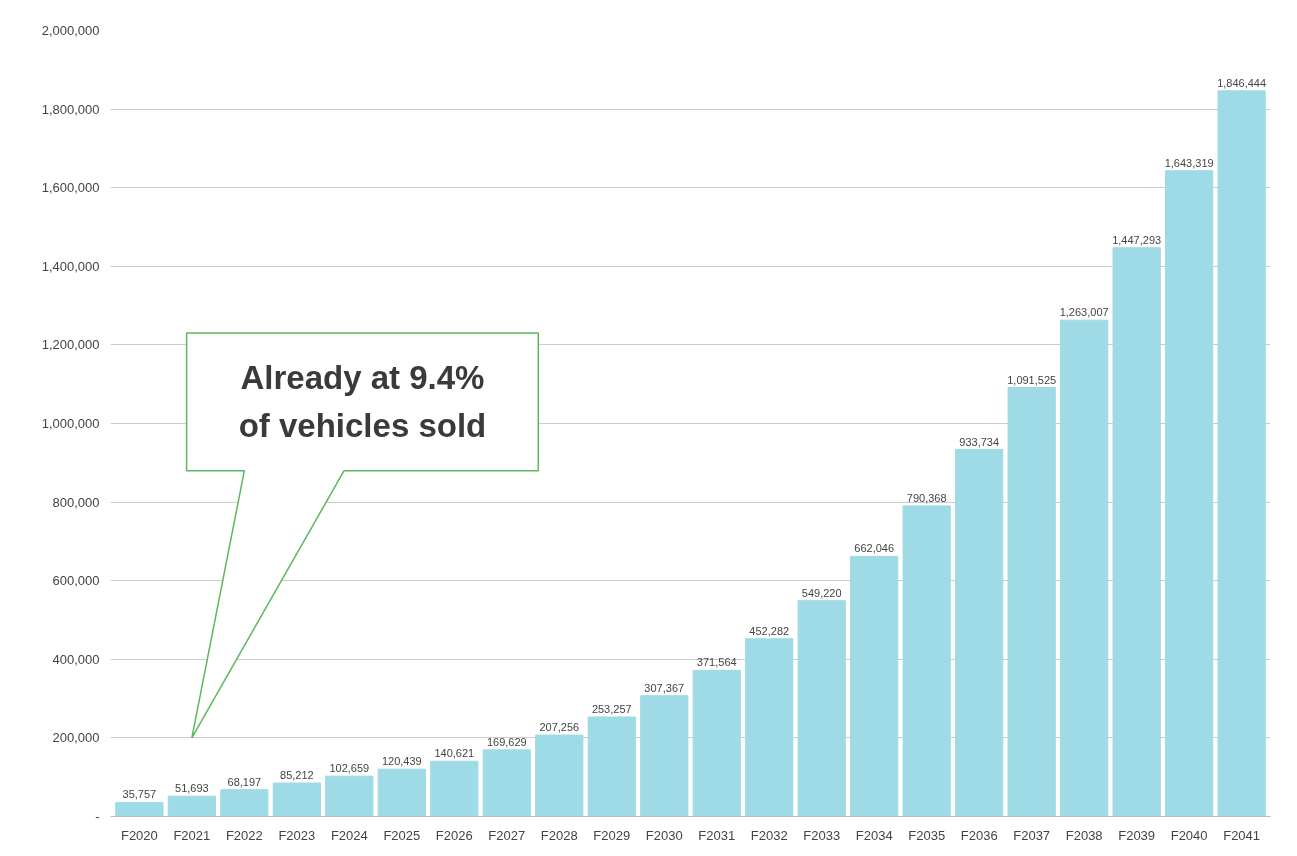  I want to click on x-tick-label: F2029, so click(612, 835).